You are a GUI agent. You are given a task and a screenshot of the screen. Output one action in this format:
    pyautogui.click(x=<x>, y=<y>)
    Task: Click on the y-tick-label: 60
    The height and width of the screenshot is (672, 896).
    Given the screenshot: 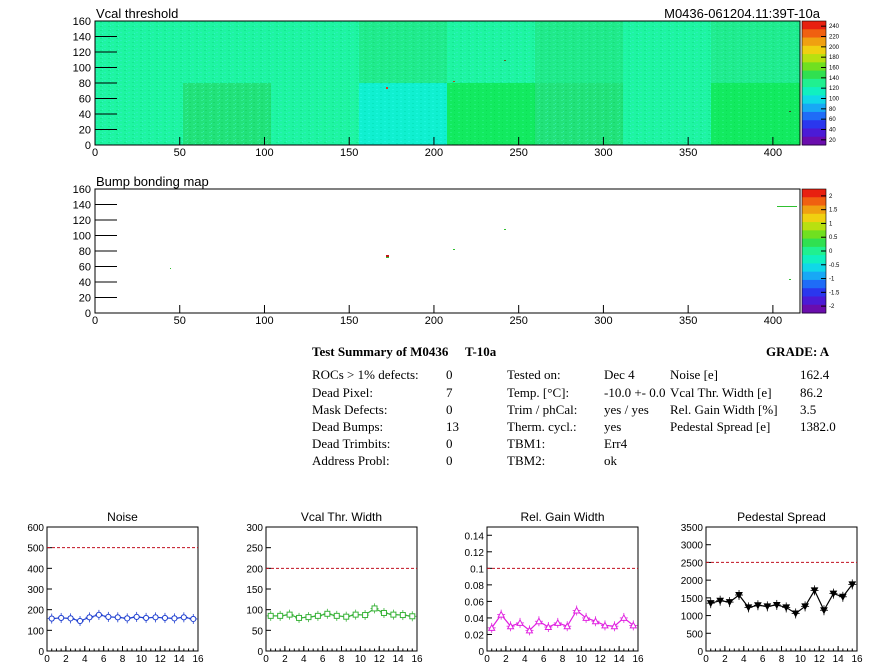 What is the action you would take?
    pyautogui.click(x=85, y=268)
    